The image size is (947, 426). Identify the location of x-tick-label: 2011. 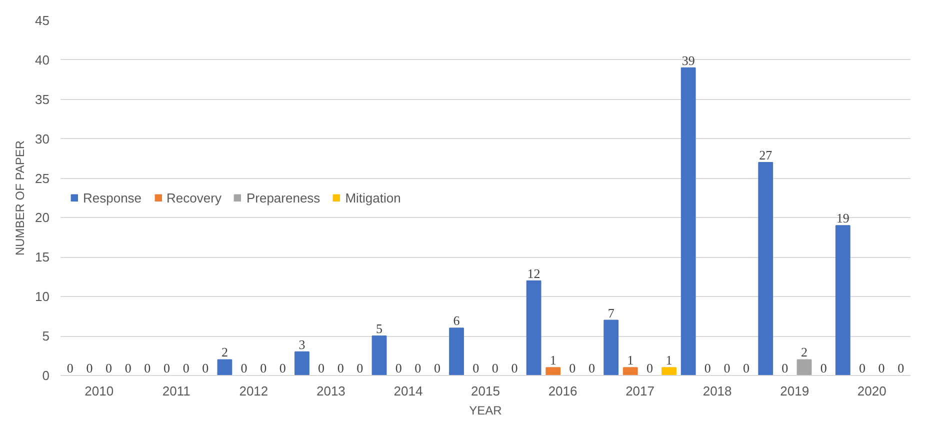
(176, 391).